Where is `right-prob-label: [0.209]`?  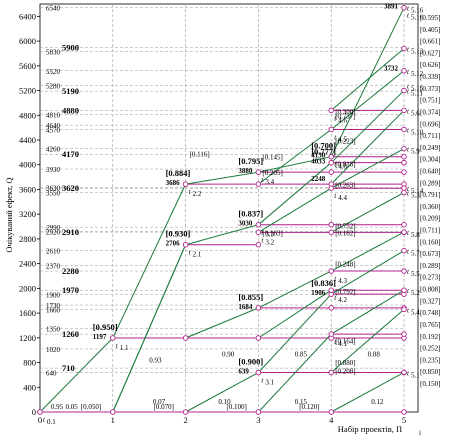 right-prob-label: [0.209] is located at coordinates (430, 219).